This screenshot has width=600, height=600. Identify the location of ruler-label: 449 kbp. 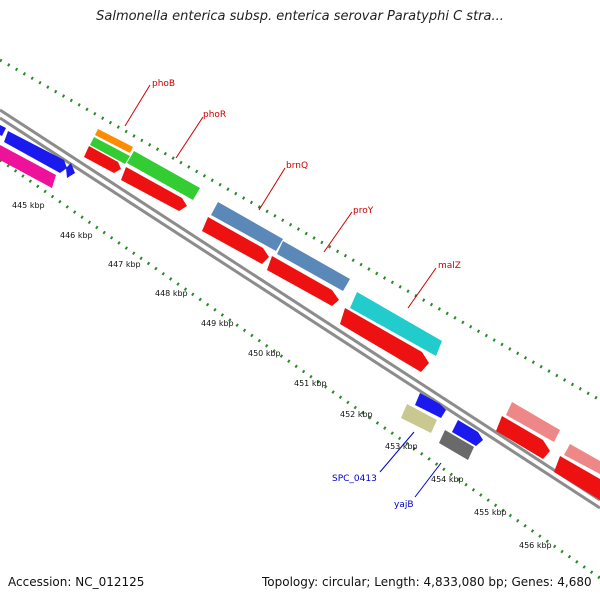
(217, 323).